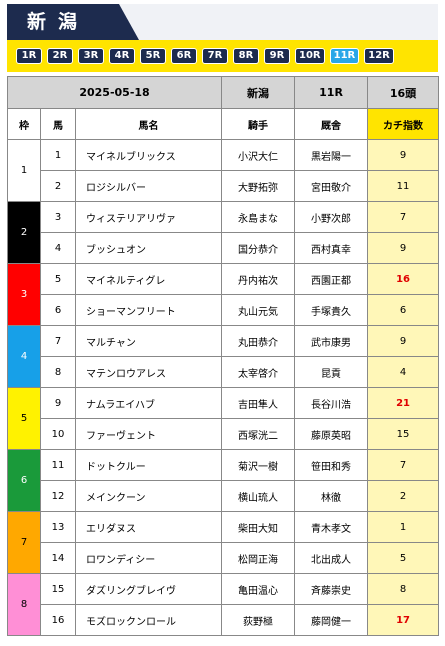 The image size is (445, 646). What do you see at coordinates (58, 434) in the screenshot?
I see `horse-number: 10` at bounding box center [58, 434].